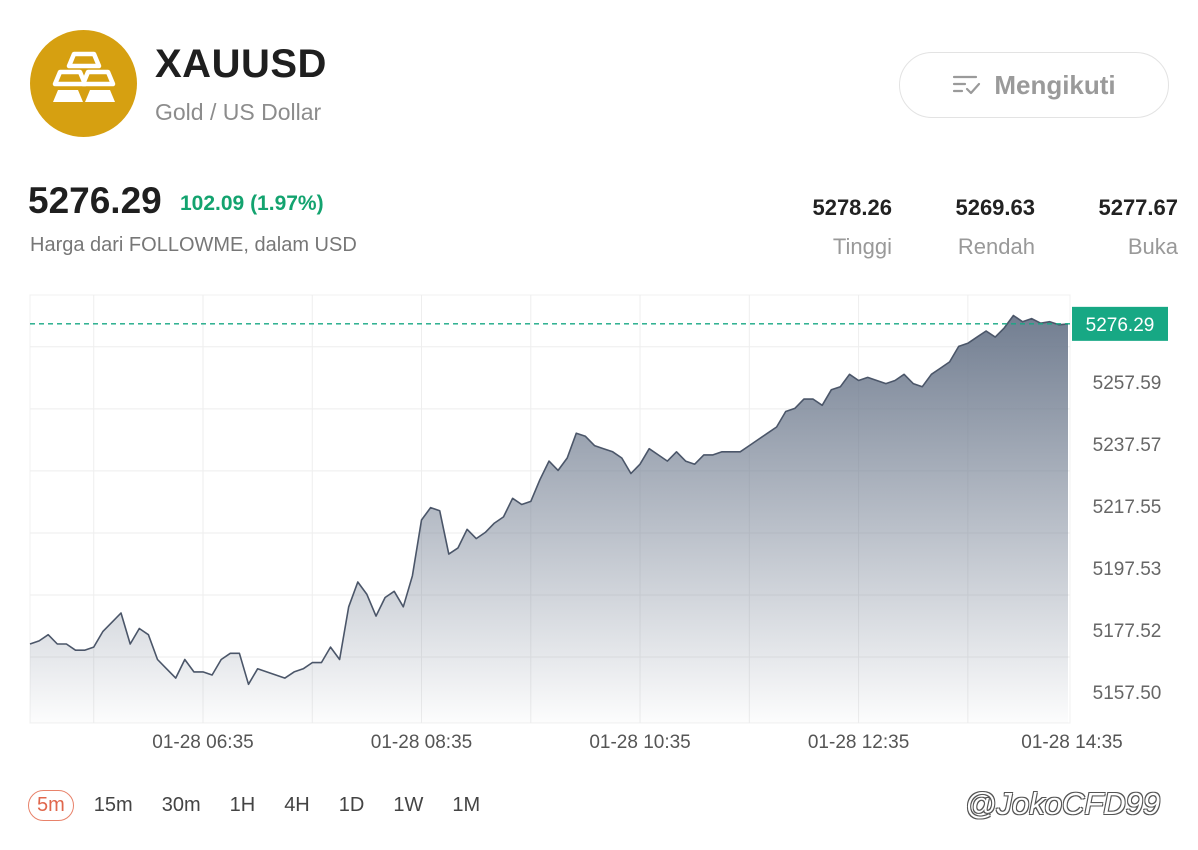 The image size is (1198, 850). What do you see at coordinates (1071, 742) in the screenshot?
I see `x-tick-label: 01-28 14:35` at bounding box center [1071, 742].